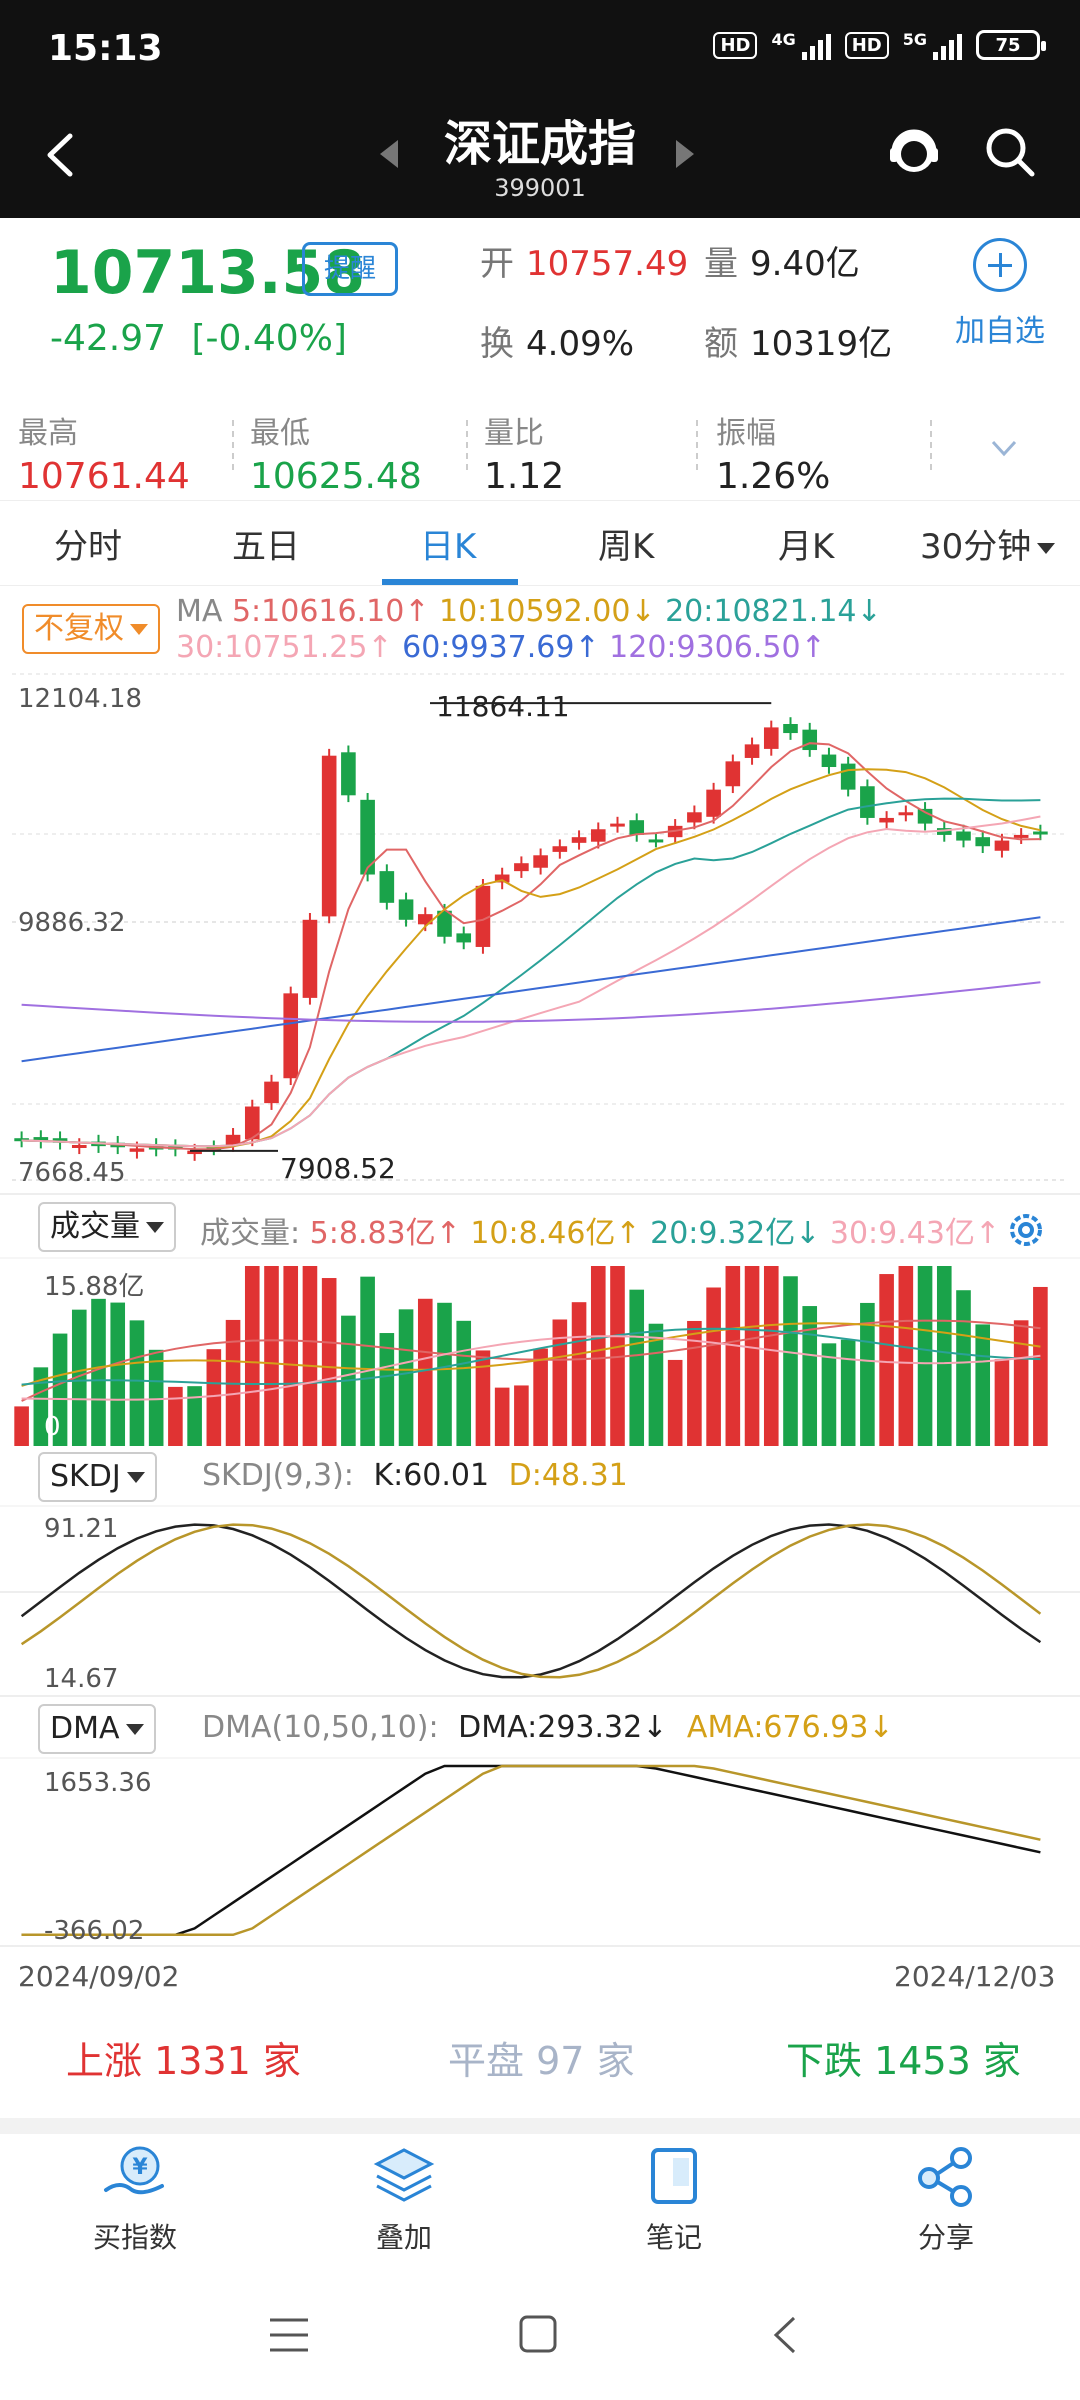 Image resolution: width=1080 pixels, height=2400 pixels. Describe the element at coordinates (280, 433) in the screenshot. I see `stat-label: 最低` at that location.